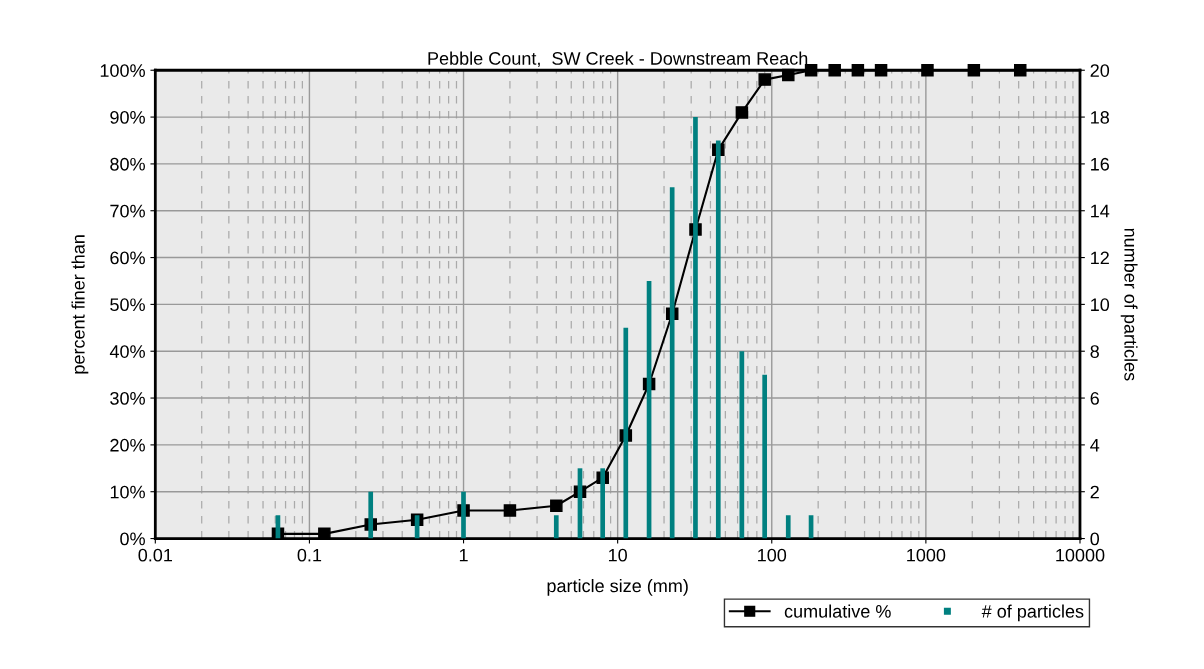 The image size is (1204, 669). I want to click on y2-tick-label: 14, so click(1100, 211).